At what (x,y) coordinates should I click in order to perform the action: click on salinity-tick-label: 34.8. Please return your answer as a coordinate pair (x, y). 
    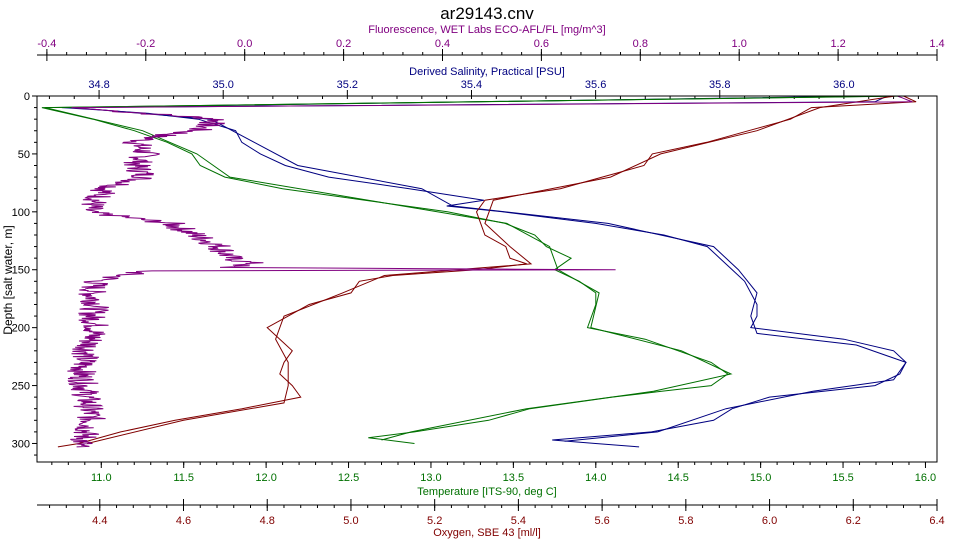
    Looking at the image, I should click on (98, 85).